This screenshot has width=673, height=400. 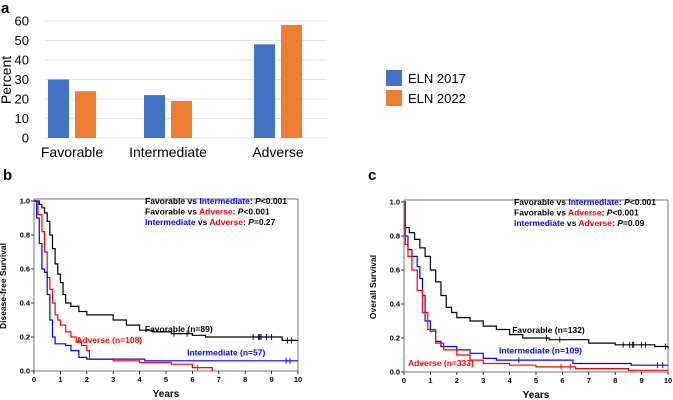 What do you see at coordinates (7, 175) in the screenshot?
I see `panel-label-b: b` at bounding box center [7, 175].